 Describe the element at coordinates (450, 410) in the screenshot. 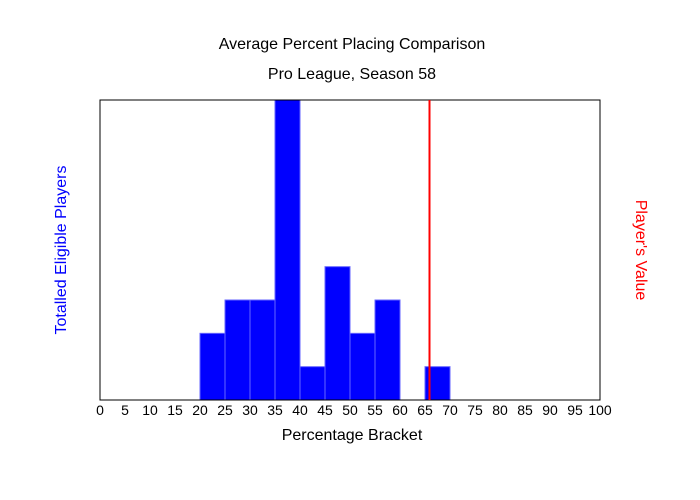

I see `x-tick-label: 70` at that location.